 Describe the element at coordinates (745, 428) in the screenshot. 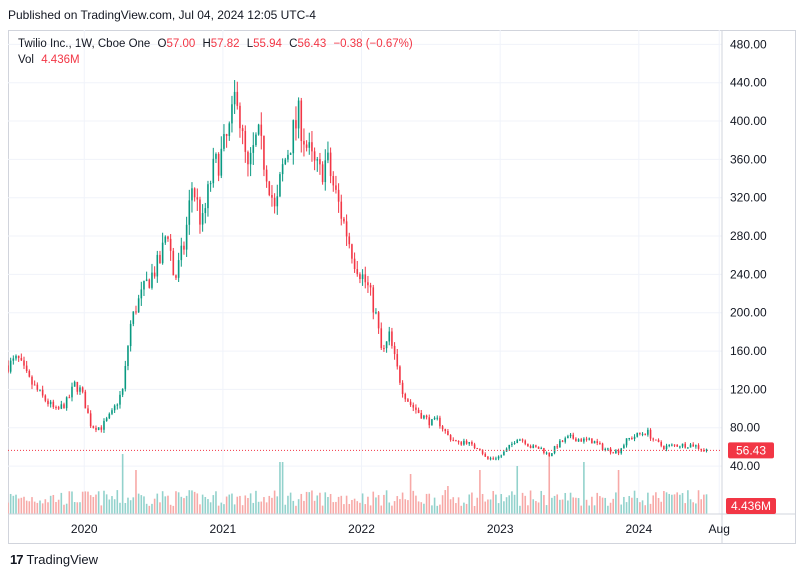

I see `y-tick-label: 80.00` at that location.